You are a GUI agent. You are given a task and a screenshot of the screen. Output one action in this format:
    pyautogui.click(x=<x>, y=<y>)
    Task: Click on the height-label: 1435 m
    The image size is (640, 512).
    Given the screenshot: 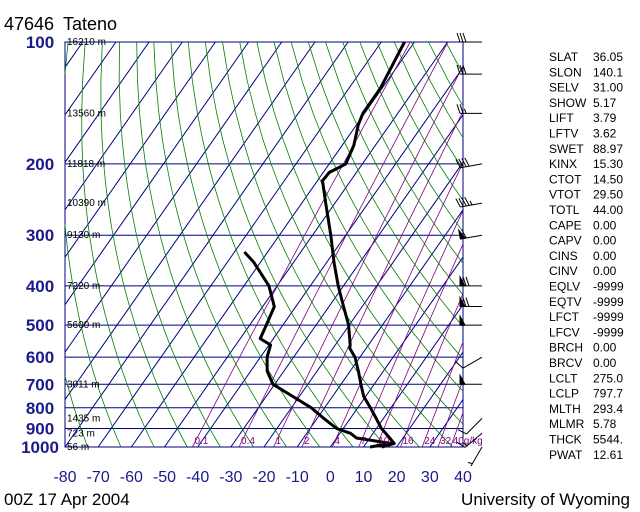 What is the action you would take?
    pyautogui.click(x=83, y=418)
    